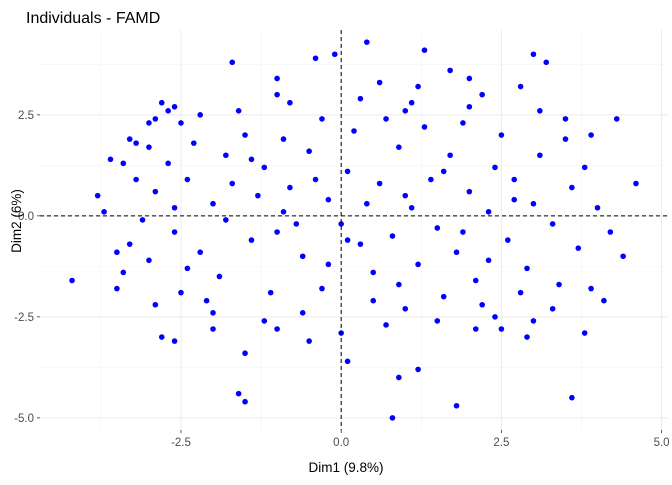 Image resolution: width=672 pixels, height=485 pixels. Describe the element at coordinates (26, 116) in the screenshot. I see `y-tick-label: 2.5` at that location.